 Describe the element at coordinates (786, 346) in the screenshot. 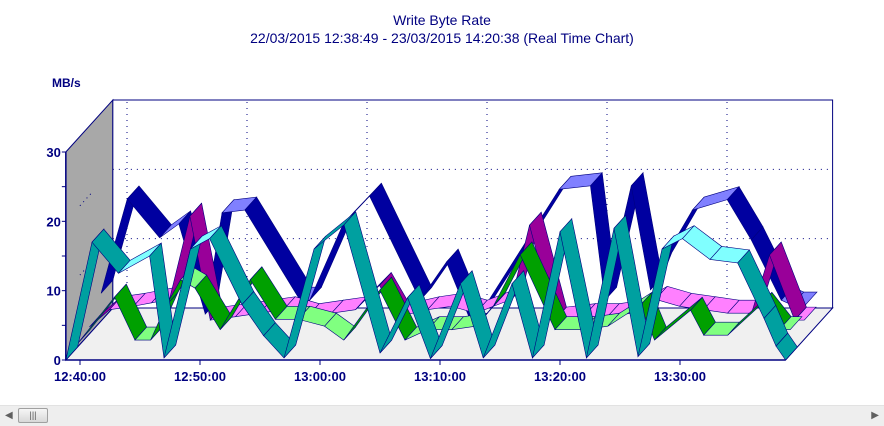

I see `series-segment` at that location.